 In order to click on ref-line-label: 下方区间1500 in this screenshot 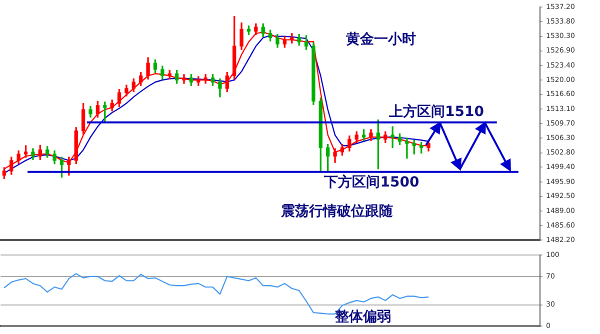, I will do `click(371, 181)`.